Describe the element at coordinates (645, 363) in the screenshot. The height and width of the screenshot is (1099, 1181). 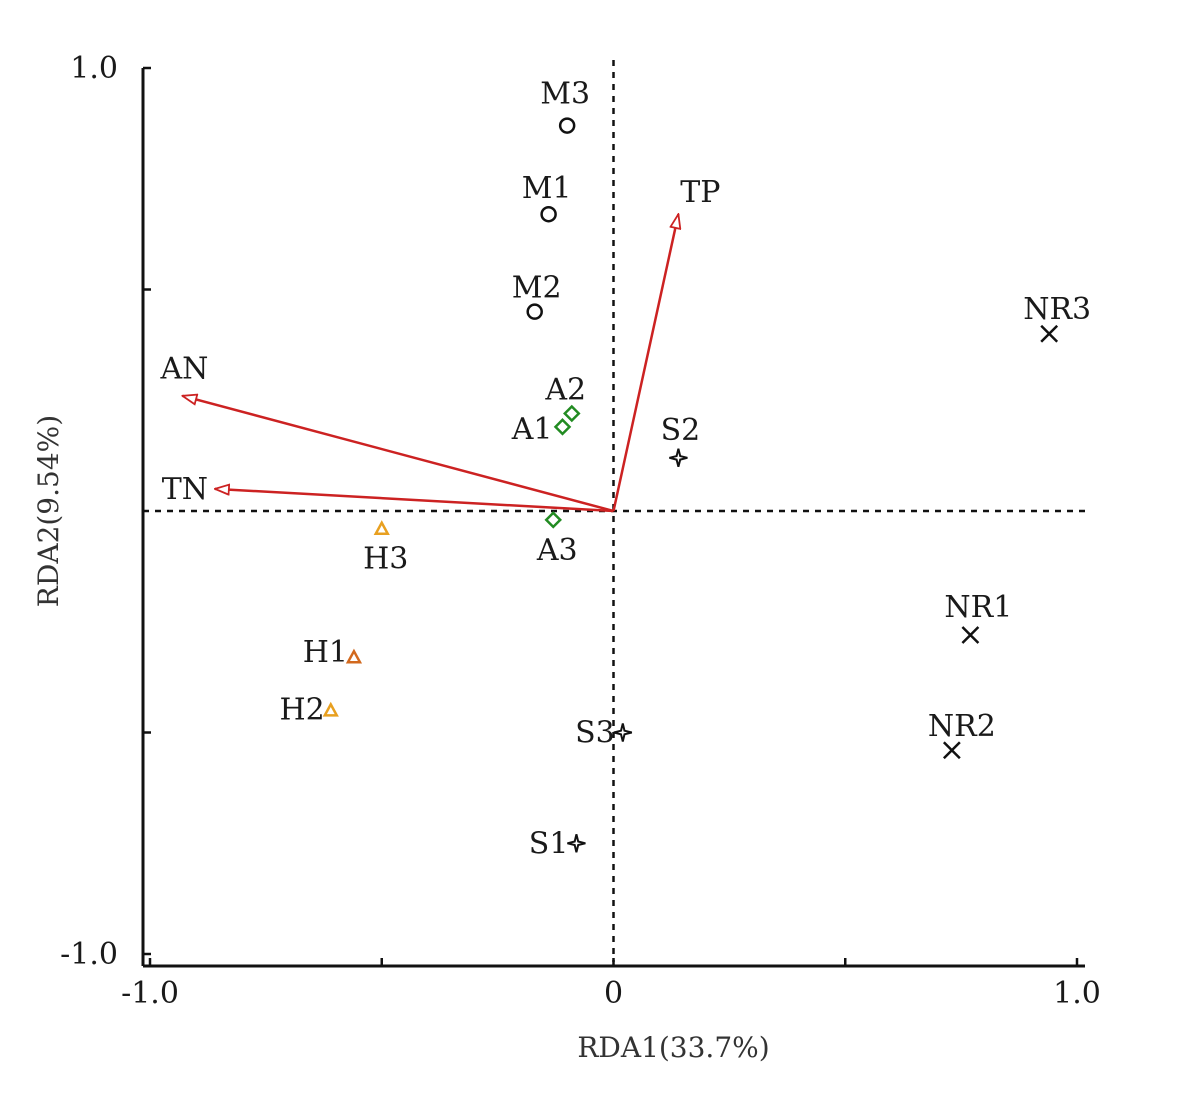
I see `arrow-tp` at that location.